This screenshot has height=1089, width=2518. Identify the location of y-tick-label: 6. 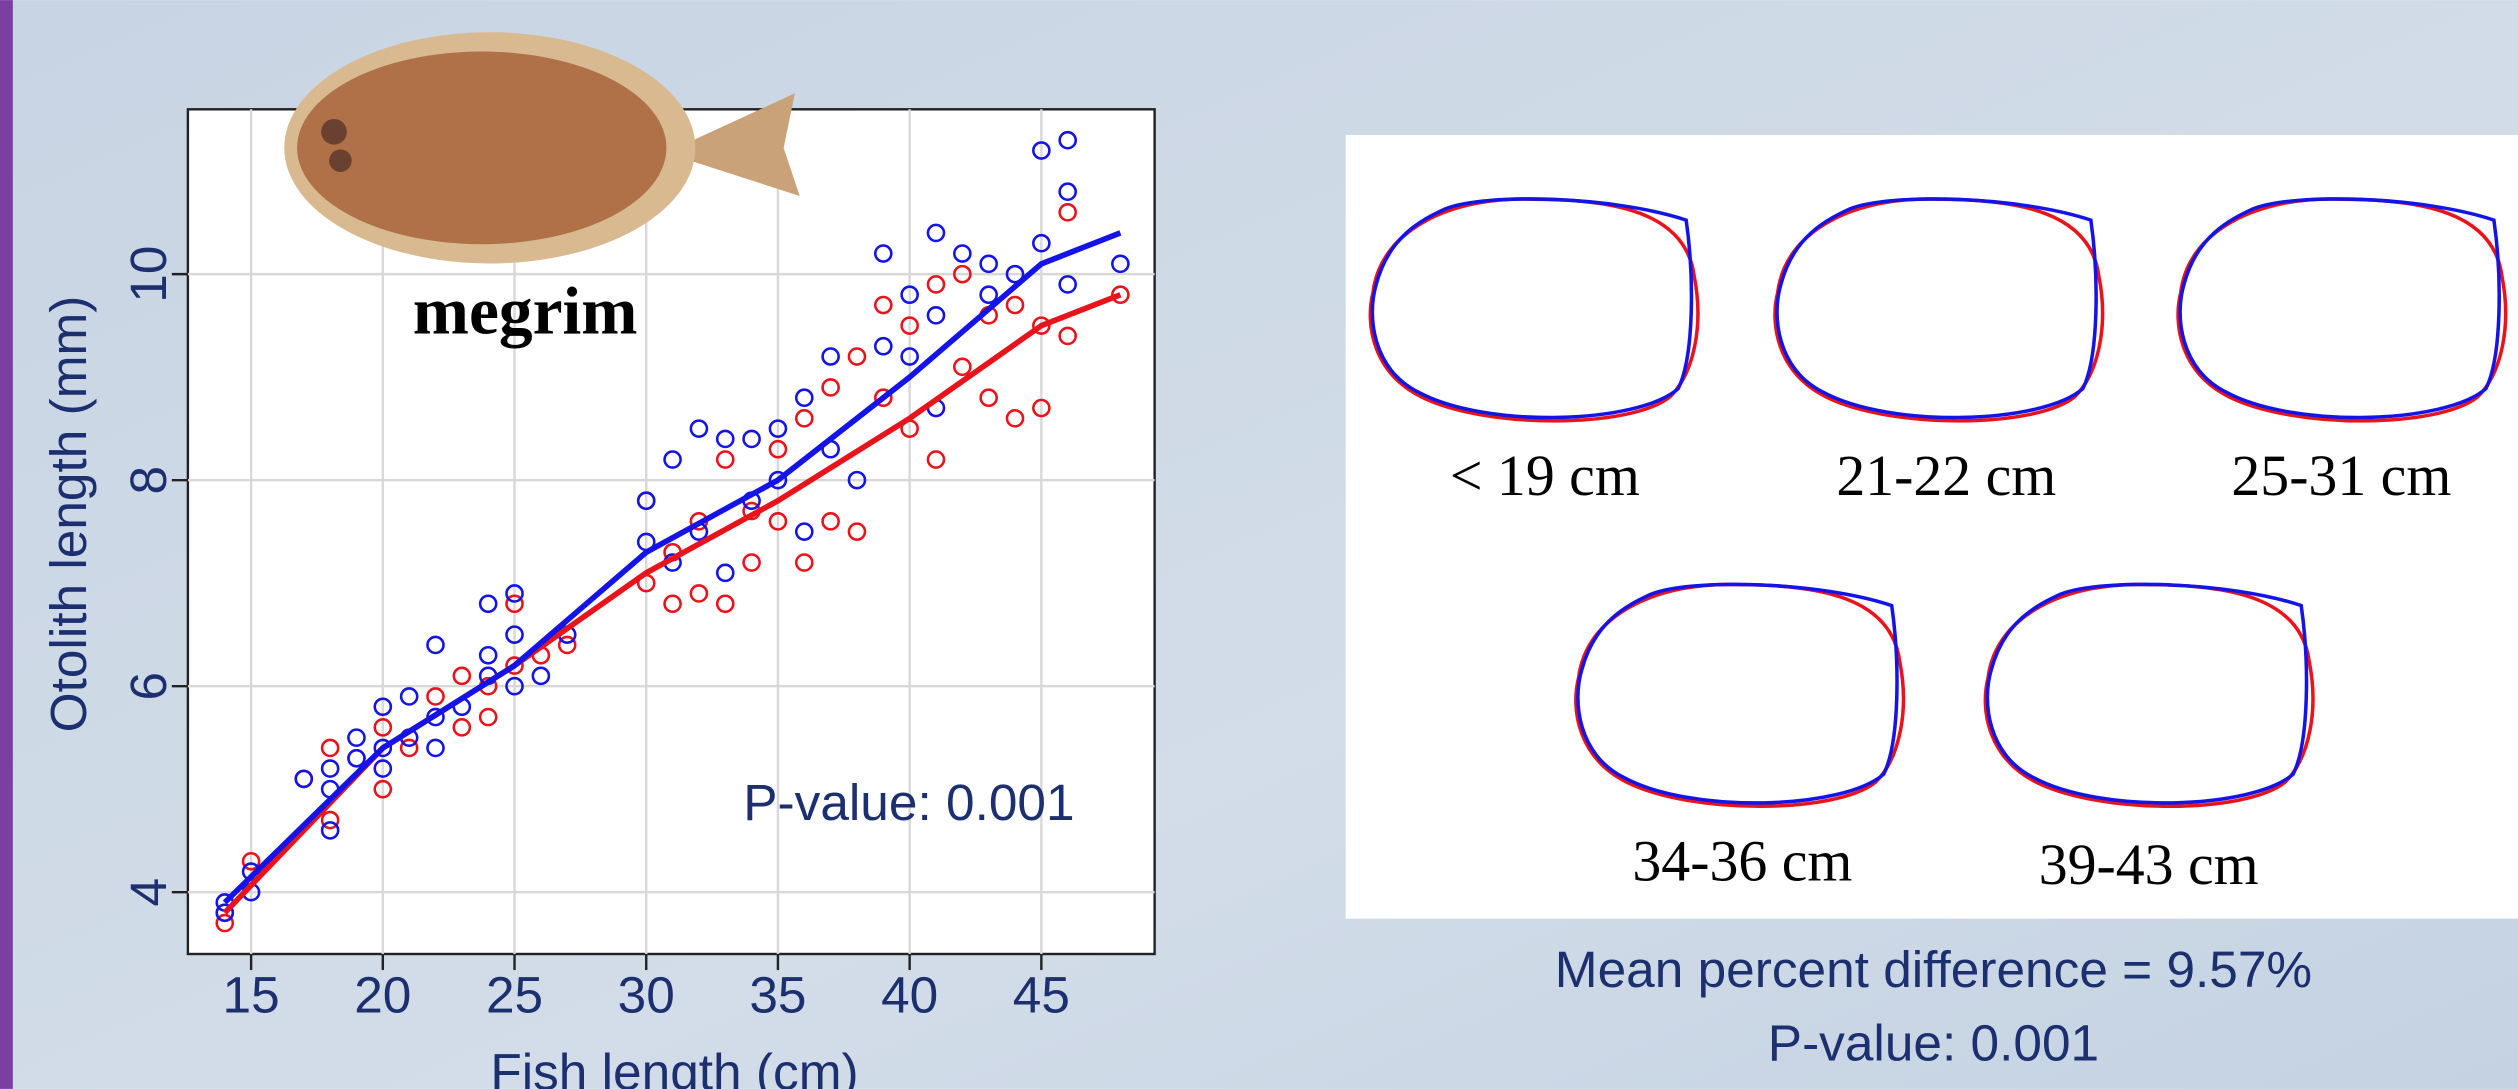
(148, 686).